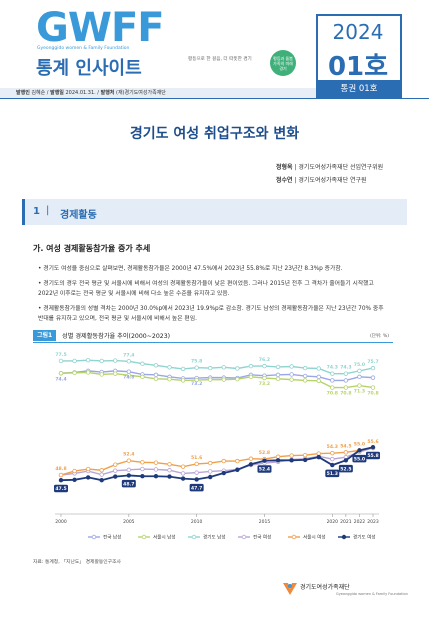  Describe the element at coordinates (332, 180) in the screenshot. I see `author-affiliation: 경기도여성가족재단 연구원` at that location.